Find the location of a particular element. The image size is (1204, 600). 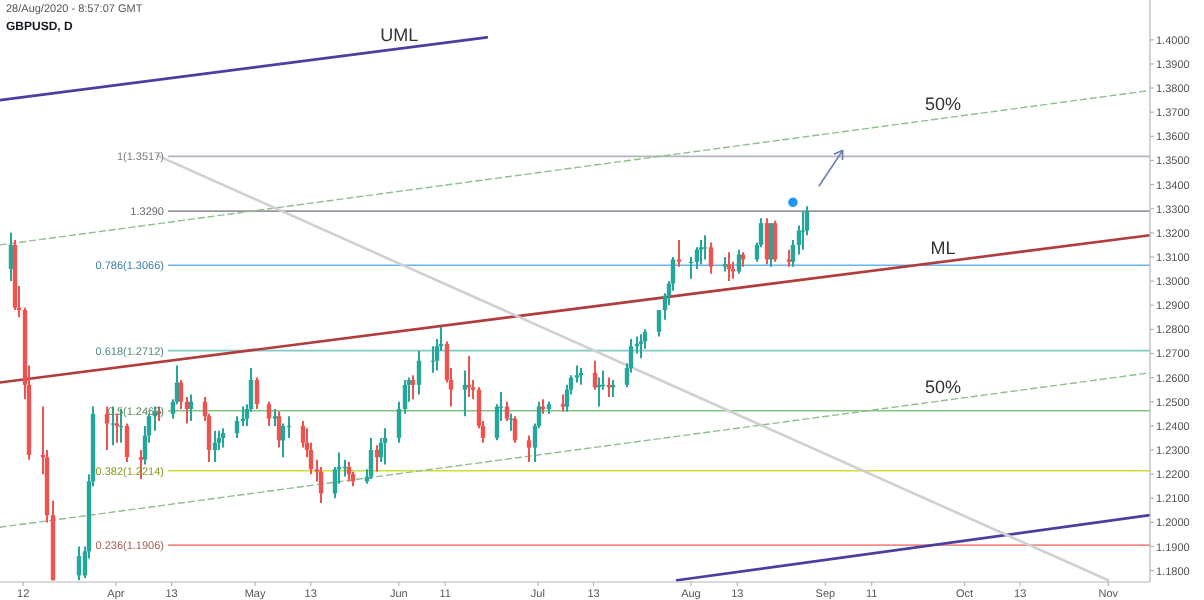

series-label: UML is located at coordinates (399, 34).